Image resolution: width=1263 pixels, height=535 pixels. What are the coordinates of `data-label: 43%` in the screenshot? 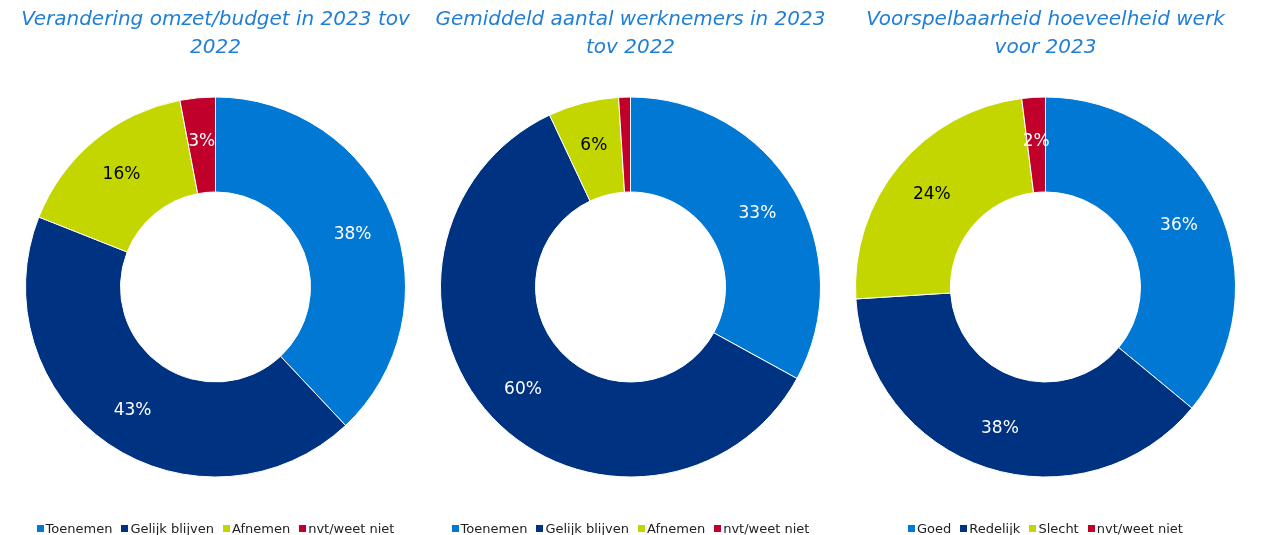 It's located at (132, 408).